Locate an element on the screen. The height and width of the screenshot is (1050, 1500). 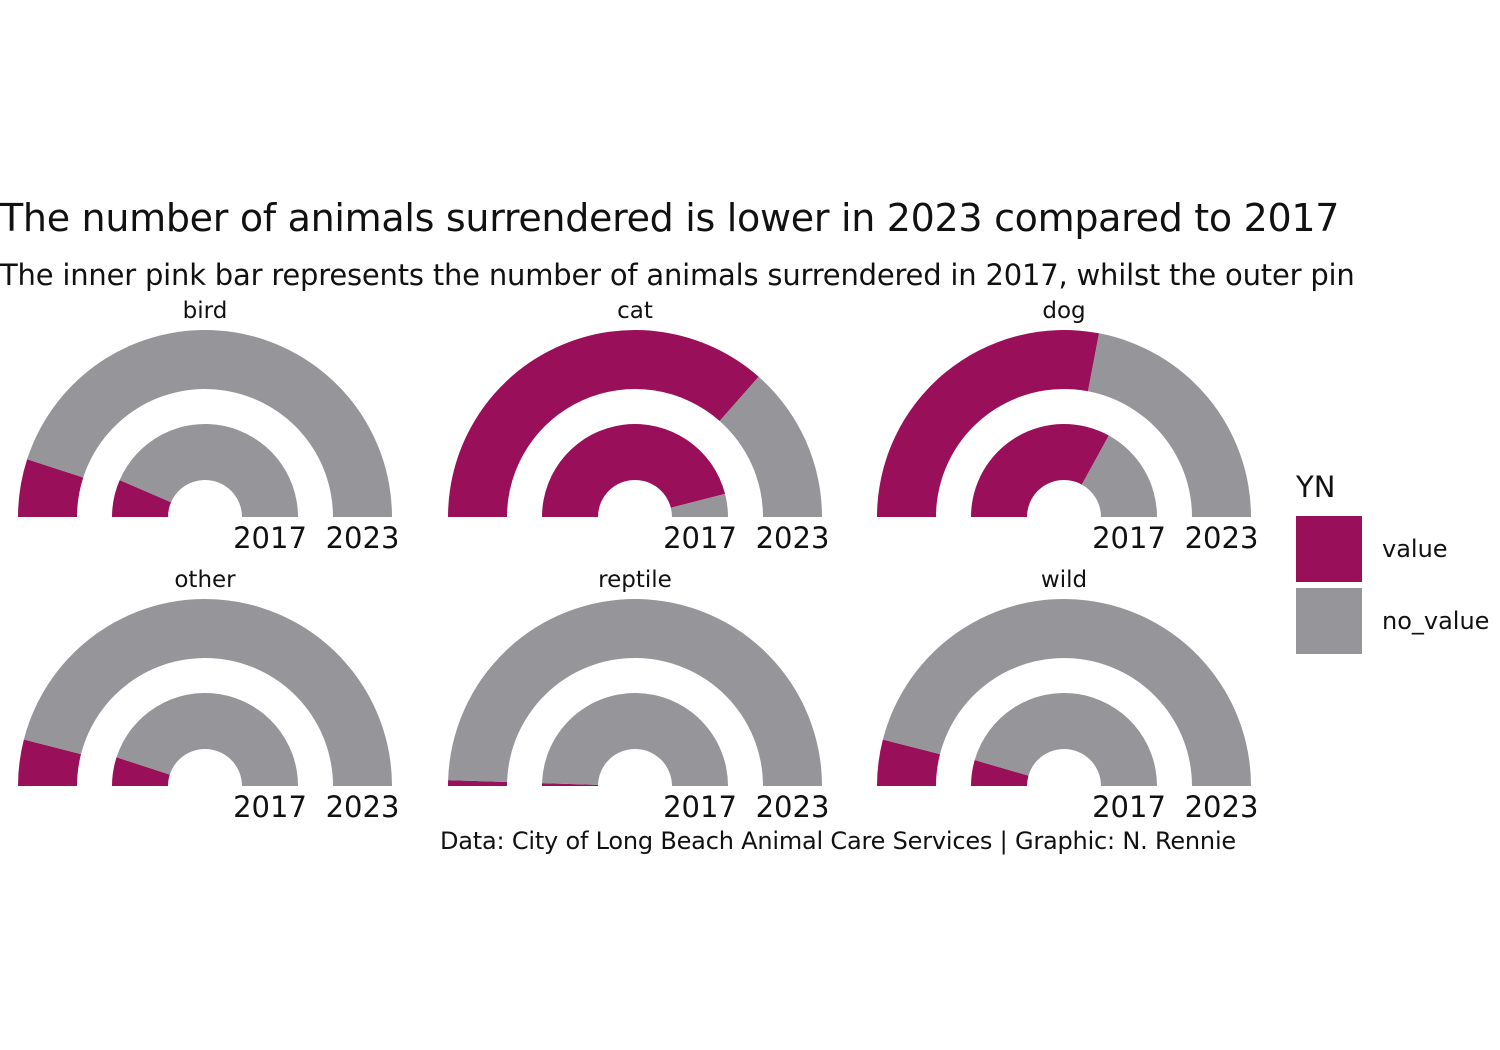
wild-2023-no-value-arc is located at coordinates (1066, 692).